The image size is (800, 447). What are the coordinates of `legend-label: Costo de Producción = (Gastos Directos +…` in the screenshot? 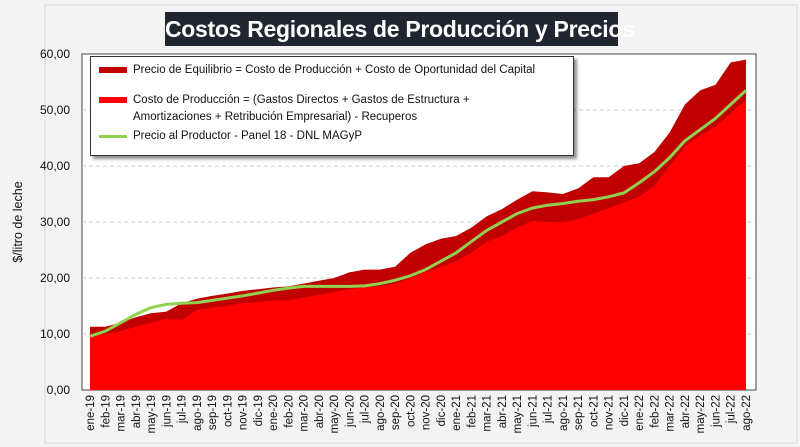 It's located at (301, 100).